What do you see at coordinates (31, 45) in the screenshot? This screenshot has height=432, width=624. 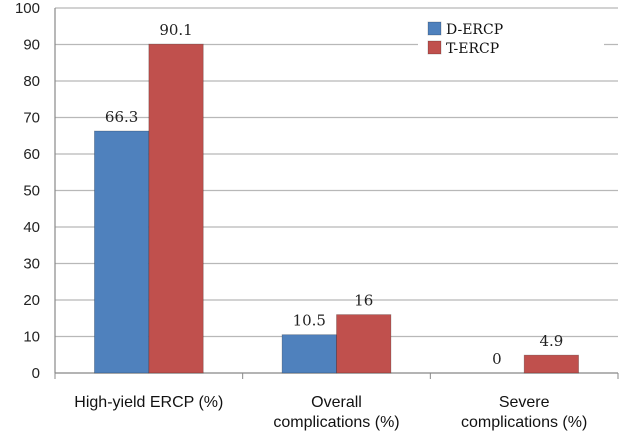 I see `y-tick-label: 90` at bounding box center [31, 45].